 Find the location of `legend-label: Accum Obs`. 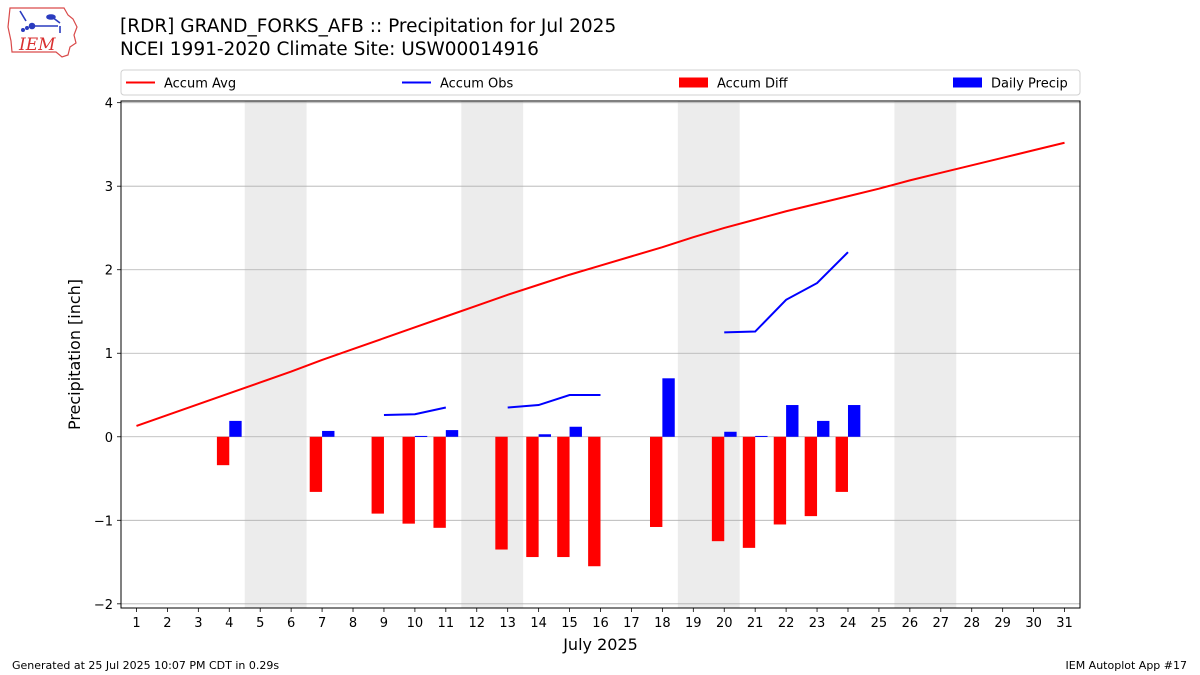

legend-label: Accum Obs is located at coordinates (476, 84).